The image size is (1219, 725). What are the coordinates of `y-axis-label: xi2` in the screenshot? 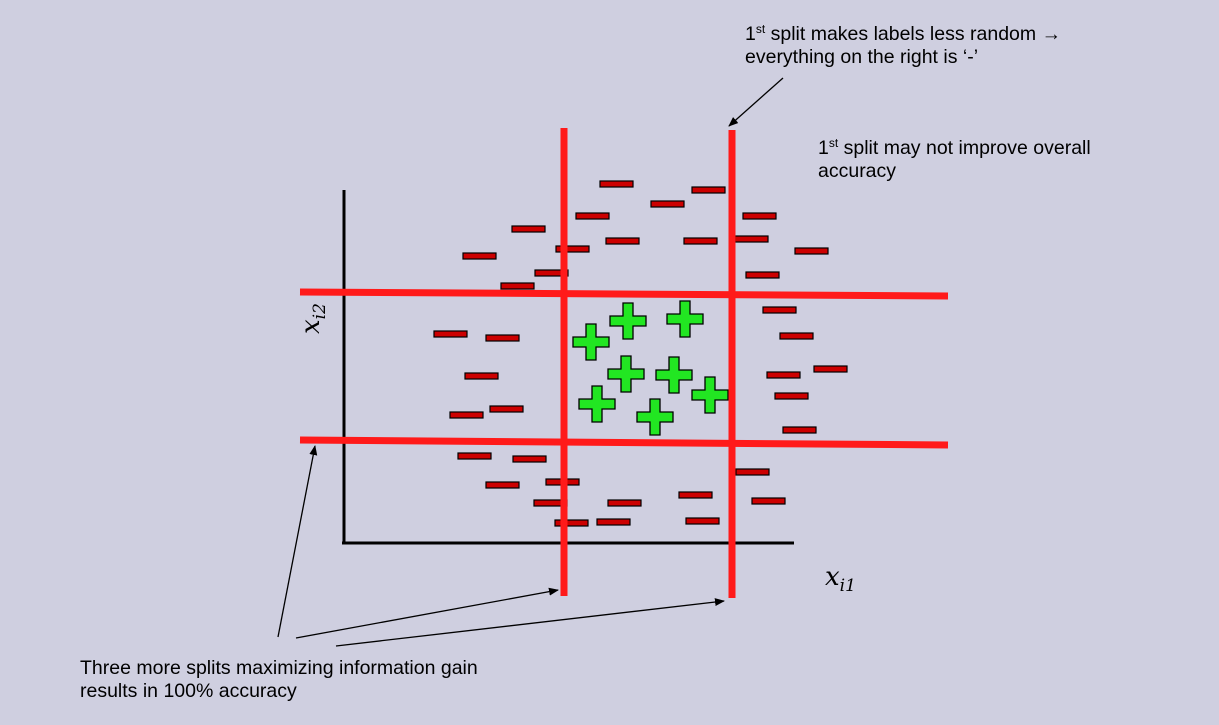 It's located at (313, 318).